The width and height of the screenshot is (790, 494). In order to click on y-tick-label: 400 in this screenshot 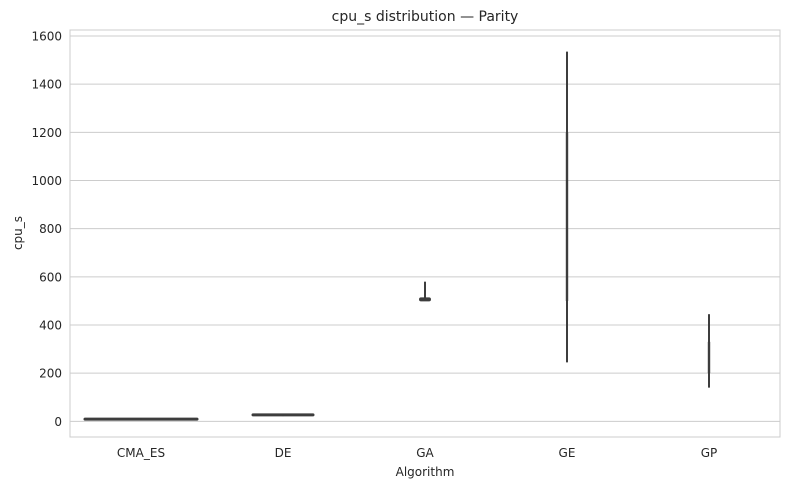, I will do `click(50, 326)`.